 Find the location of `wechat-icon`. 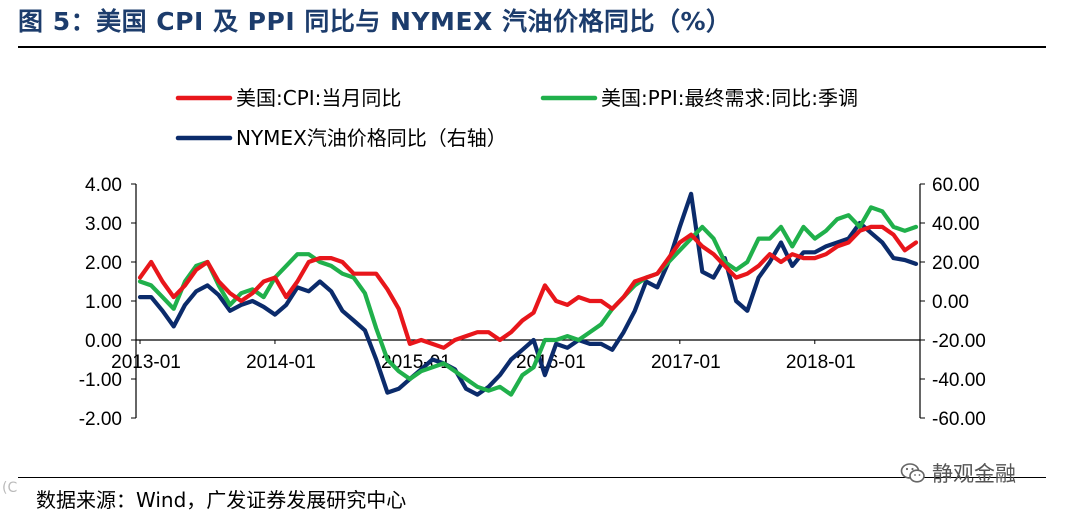

wechat-icon is located at coordinates (912, 473).